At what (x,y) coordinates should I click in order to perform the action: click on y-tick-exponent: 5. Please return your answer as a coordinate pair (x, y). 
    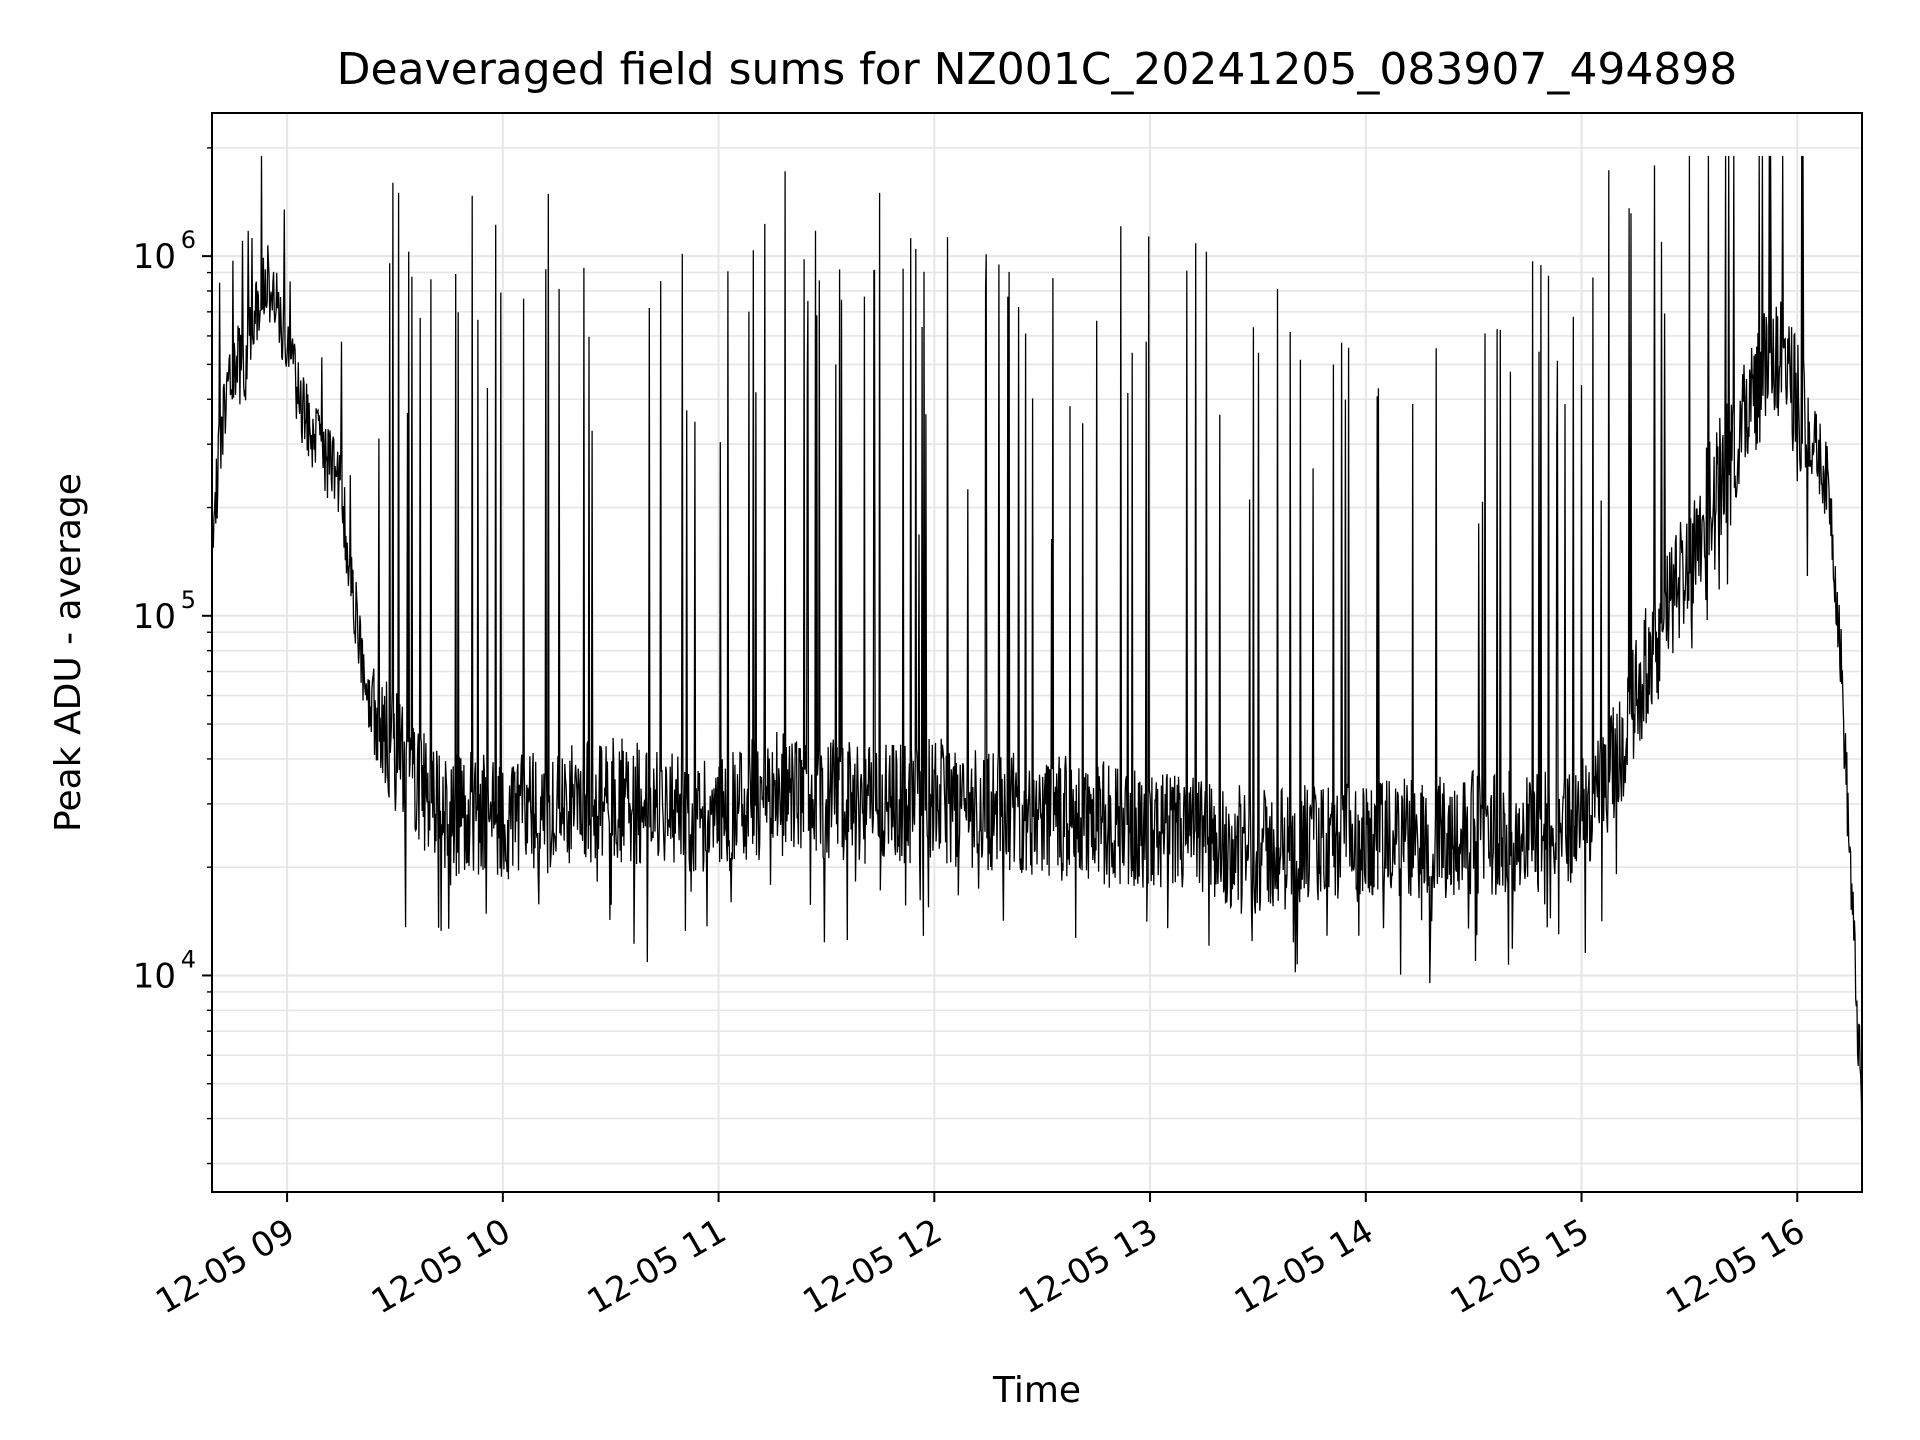
    Looking at the image, I should click on (188, 600).